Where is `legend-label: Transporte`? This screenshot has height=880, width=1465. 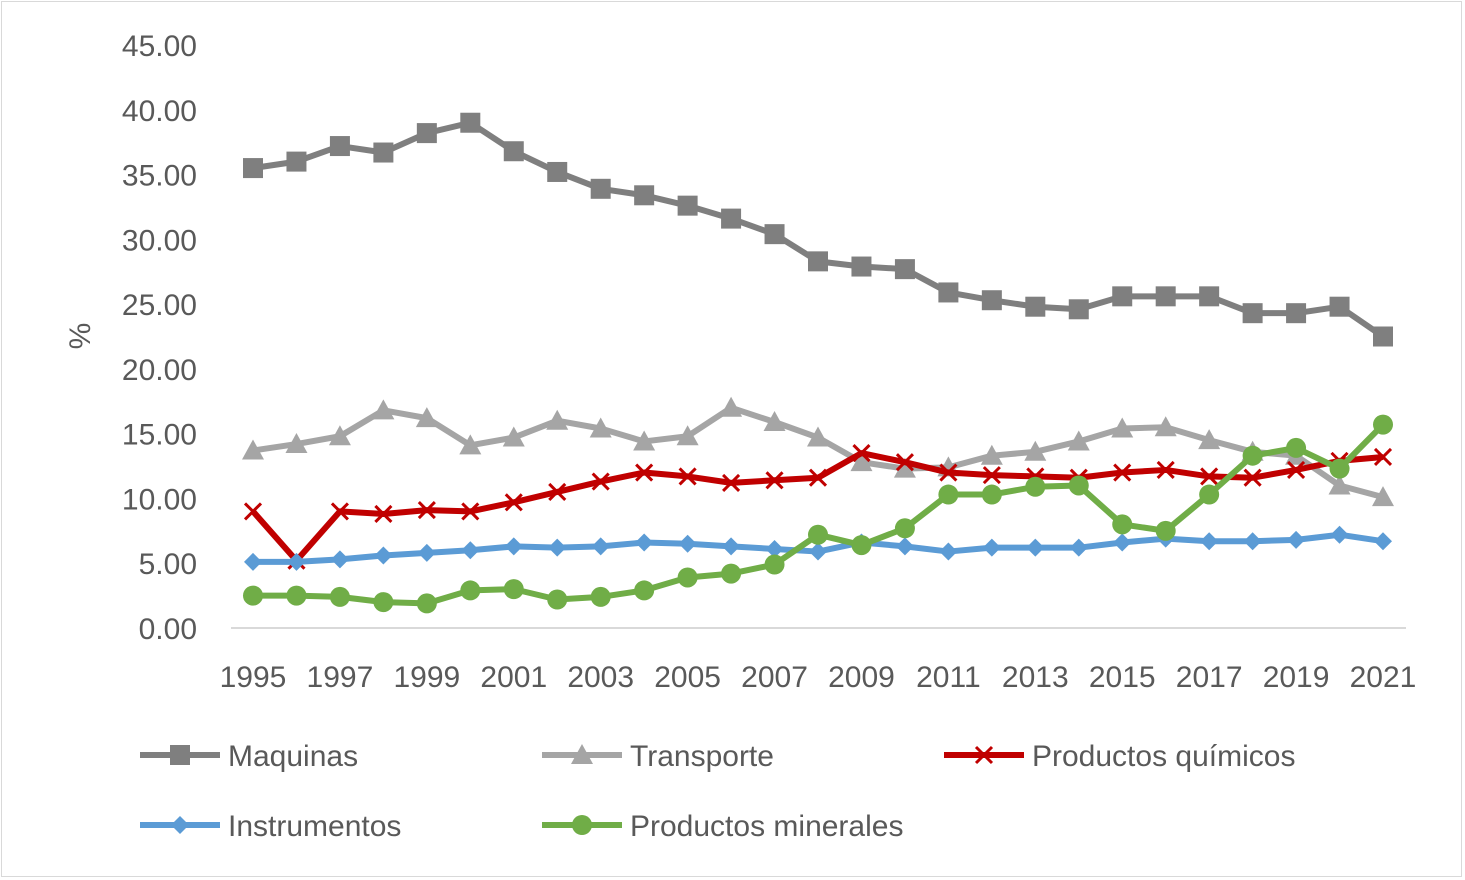
legend-label: Transporte is located at coordinates (702, 756).